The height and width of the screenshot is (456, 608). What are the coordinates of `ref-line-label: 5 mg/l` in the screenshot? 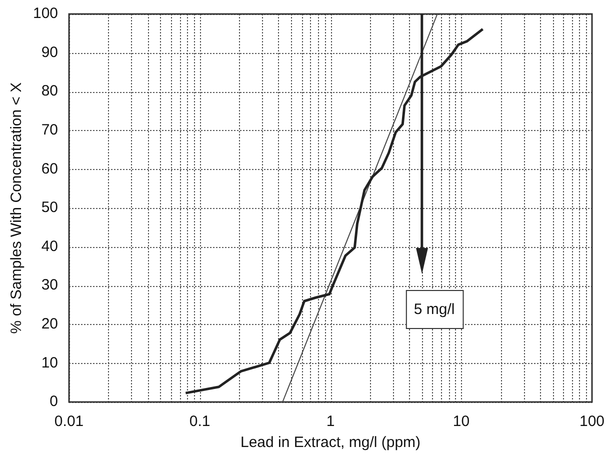 It's located at (434, 309).